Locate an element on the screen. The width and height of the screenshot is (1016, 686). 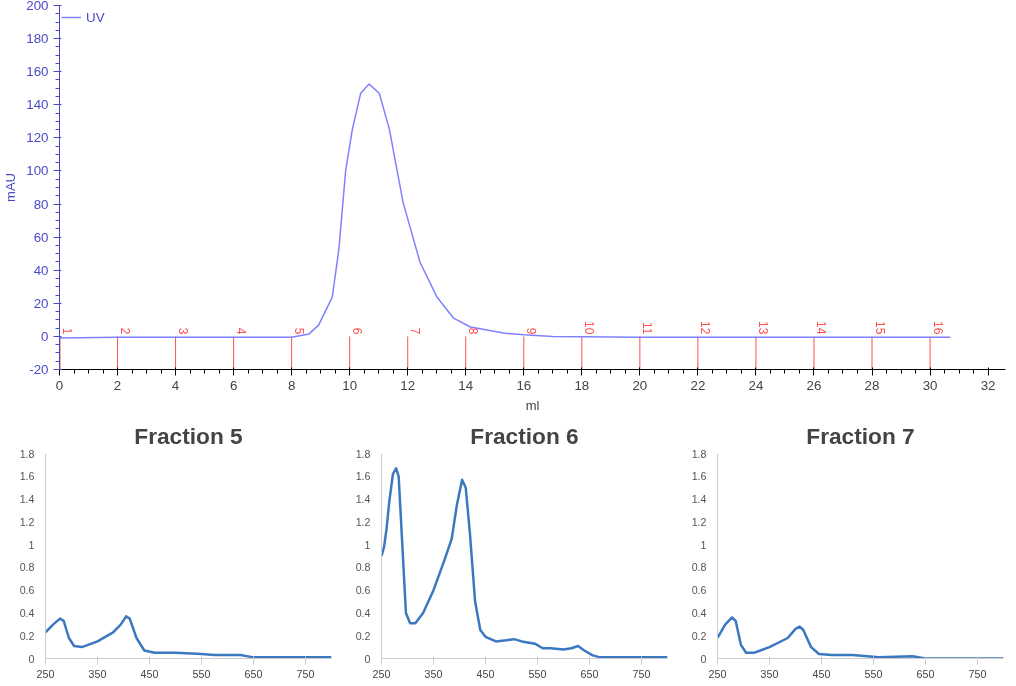
annotation: 15 is located at coordinates (879, 328).